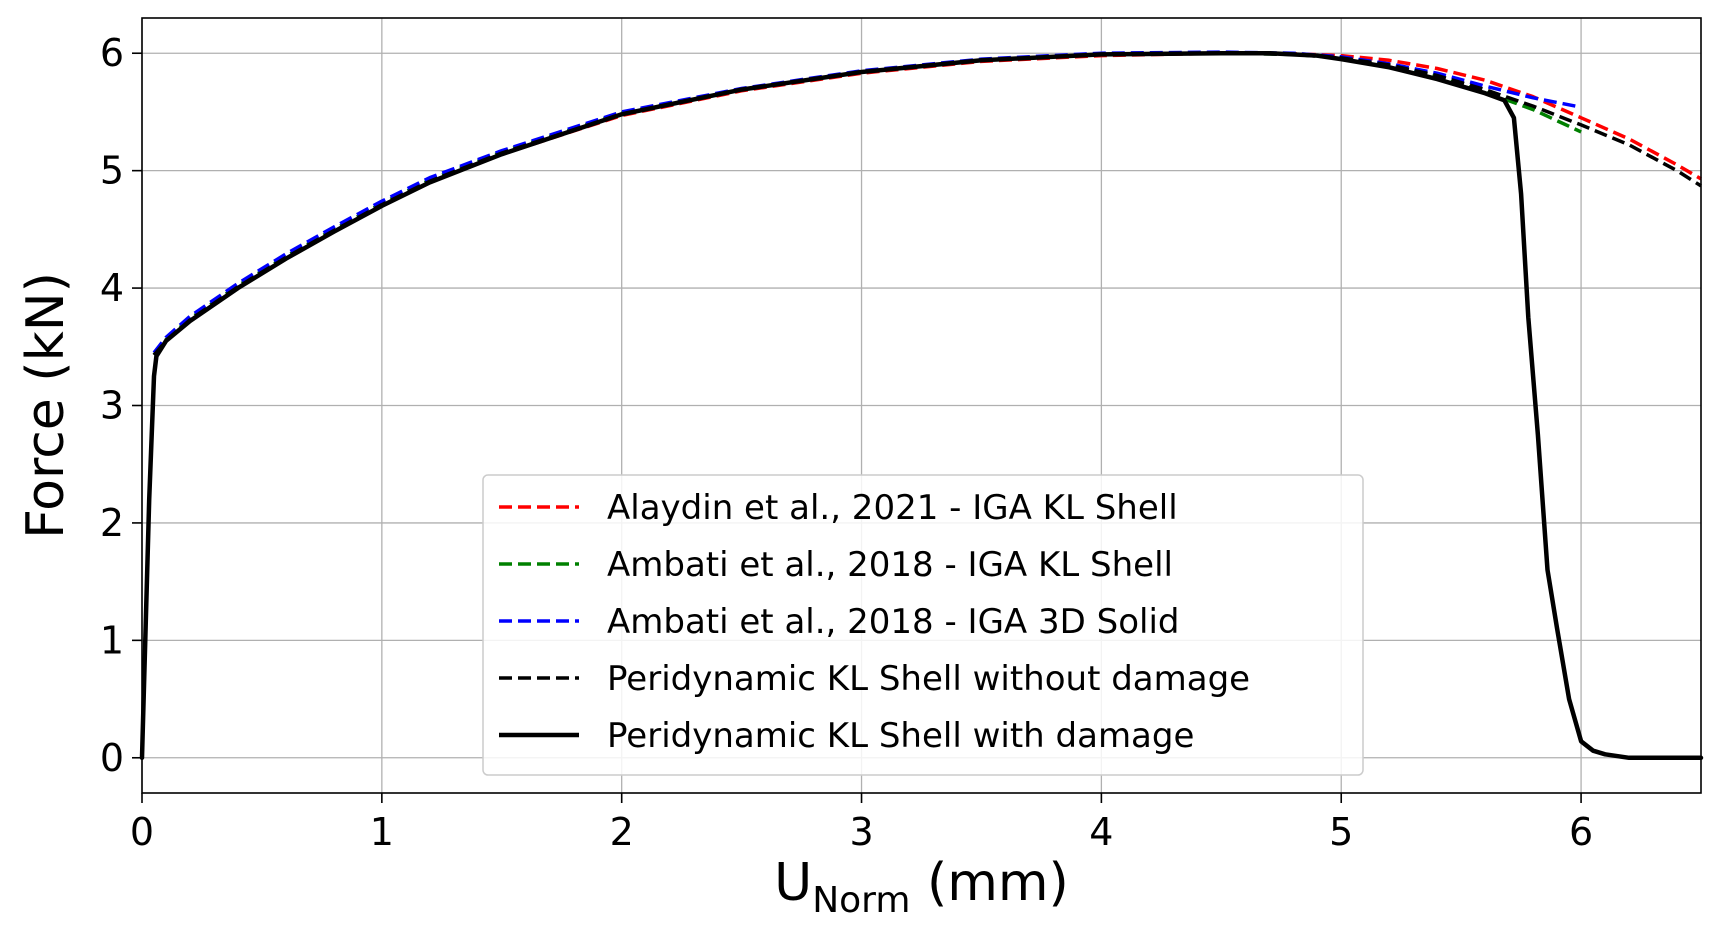  What do you see at coordinates (989, 883) in the screenshot?
I see `x-axis-title-unit: (mm)` at bounding box center [989, 883].